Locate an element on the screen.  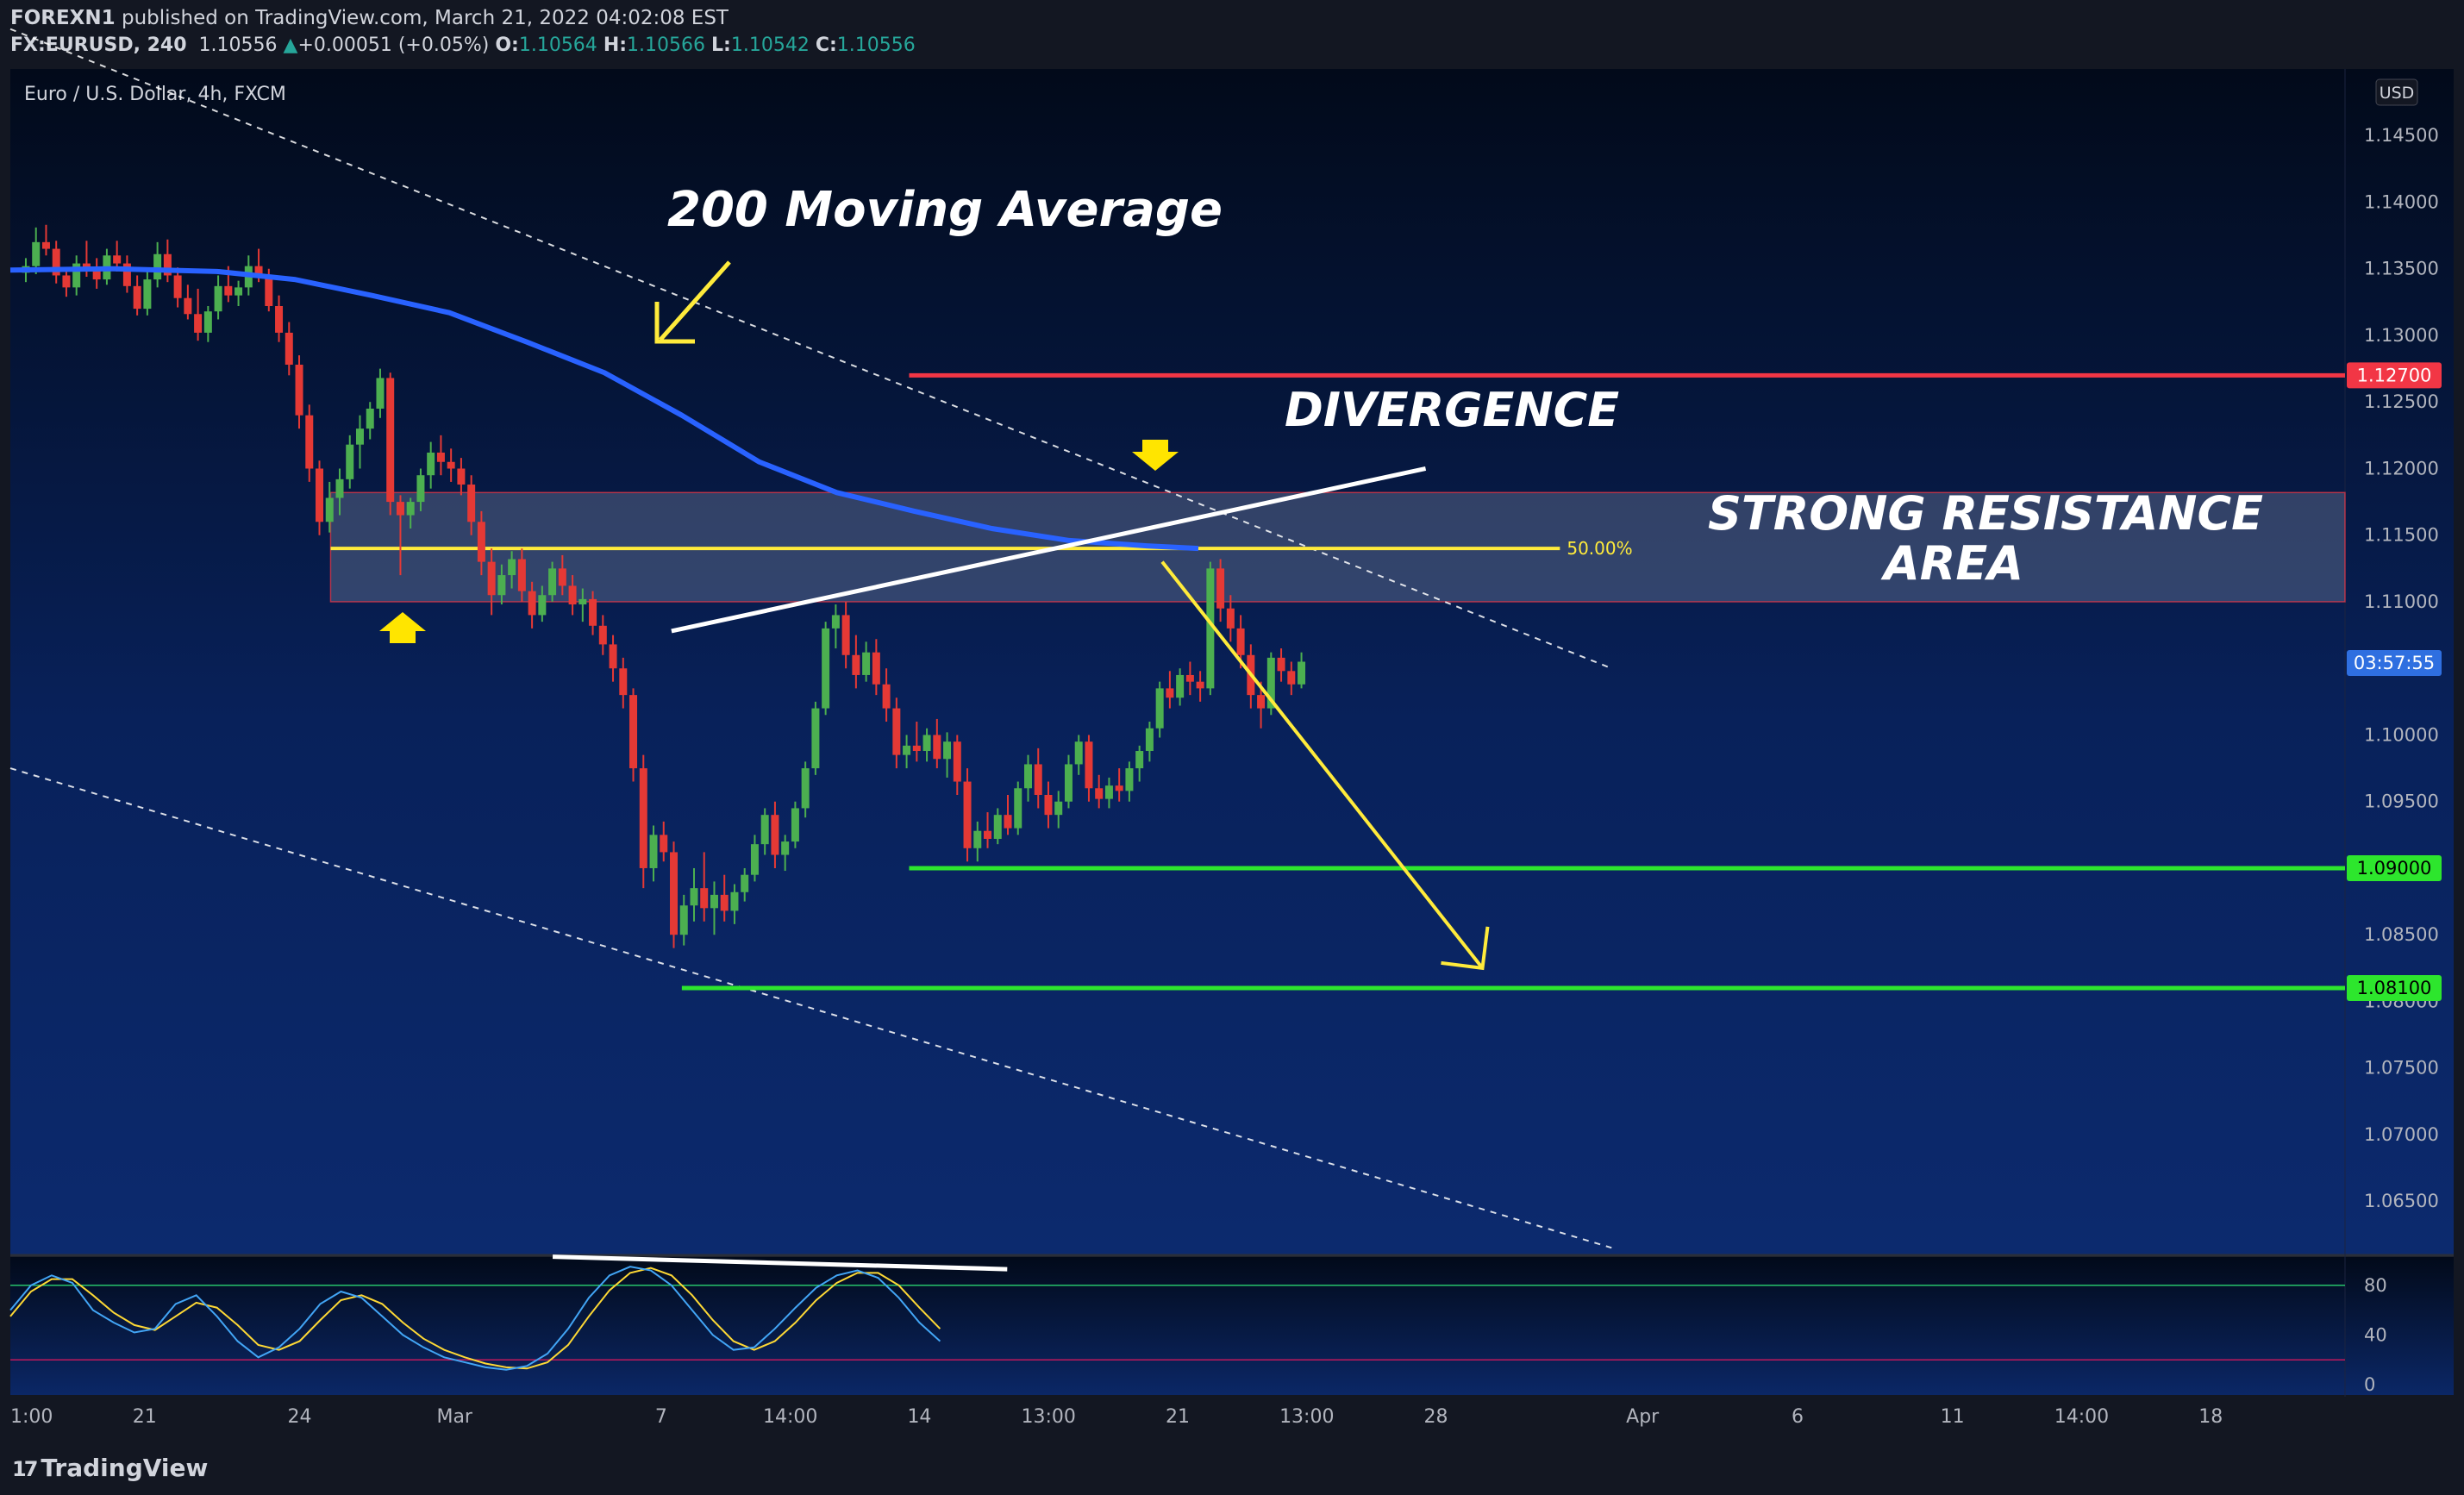
footer is located at coordinates (1232, 1465).